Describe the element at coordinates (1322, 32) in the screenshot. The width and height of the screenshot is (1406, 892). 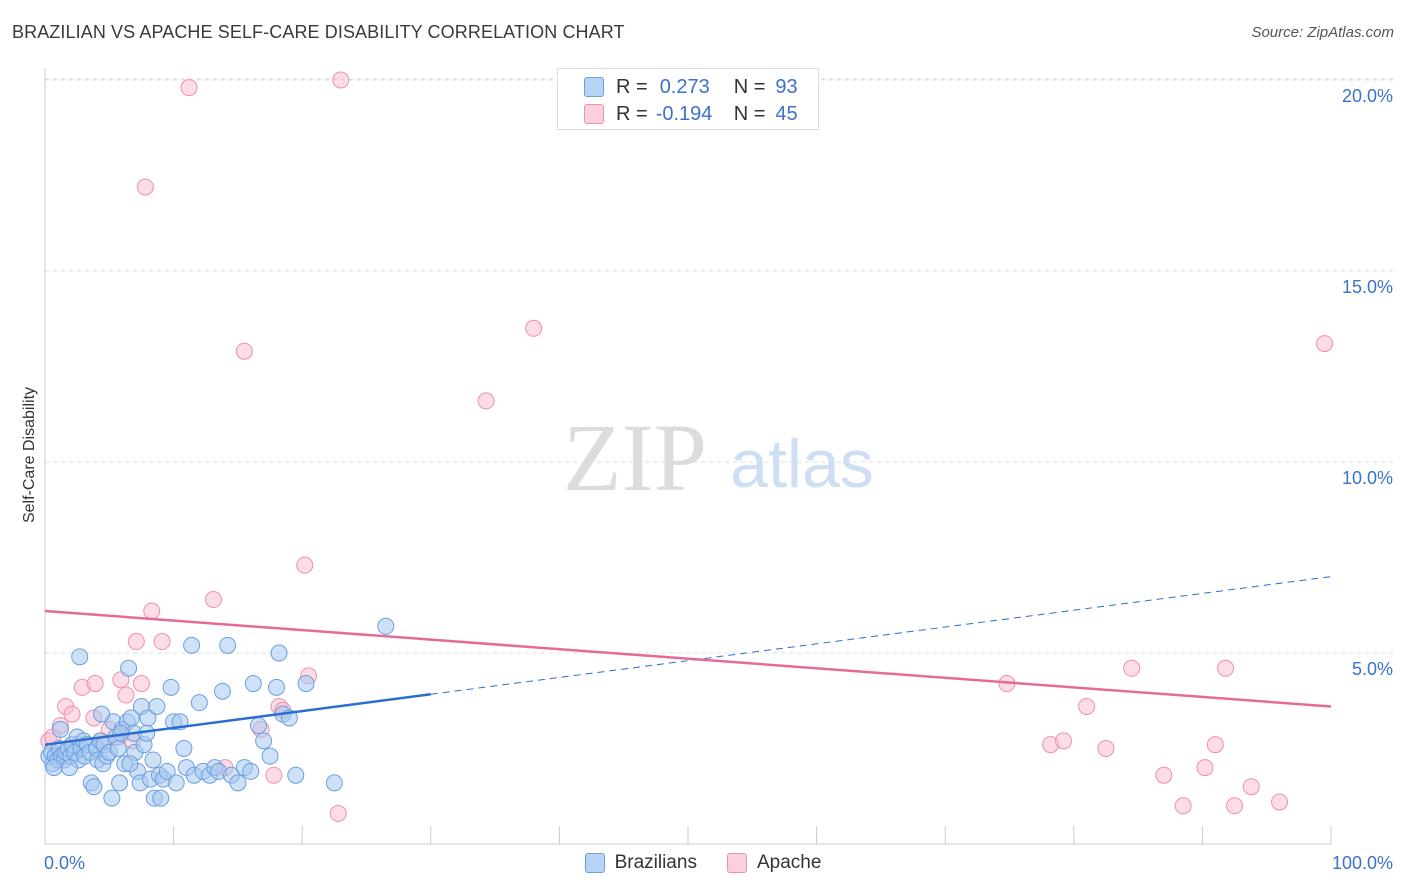
I see `source-label: Source: ZipAtlas.com` at that location.